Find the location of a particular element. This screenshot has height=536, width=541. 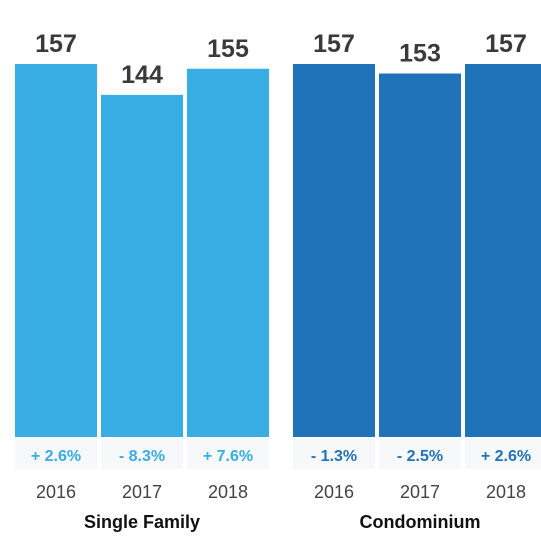

change-label: - 2.5% is located at coordinates (420, 456).